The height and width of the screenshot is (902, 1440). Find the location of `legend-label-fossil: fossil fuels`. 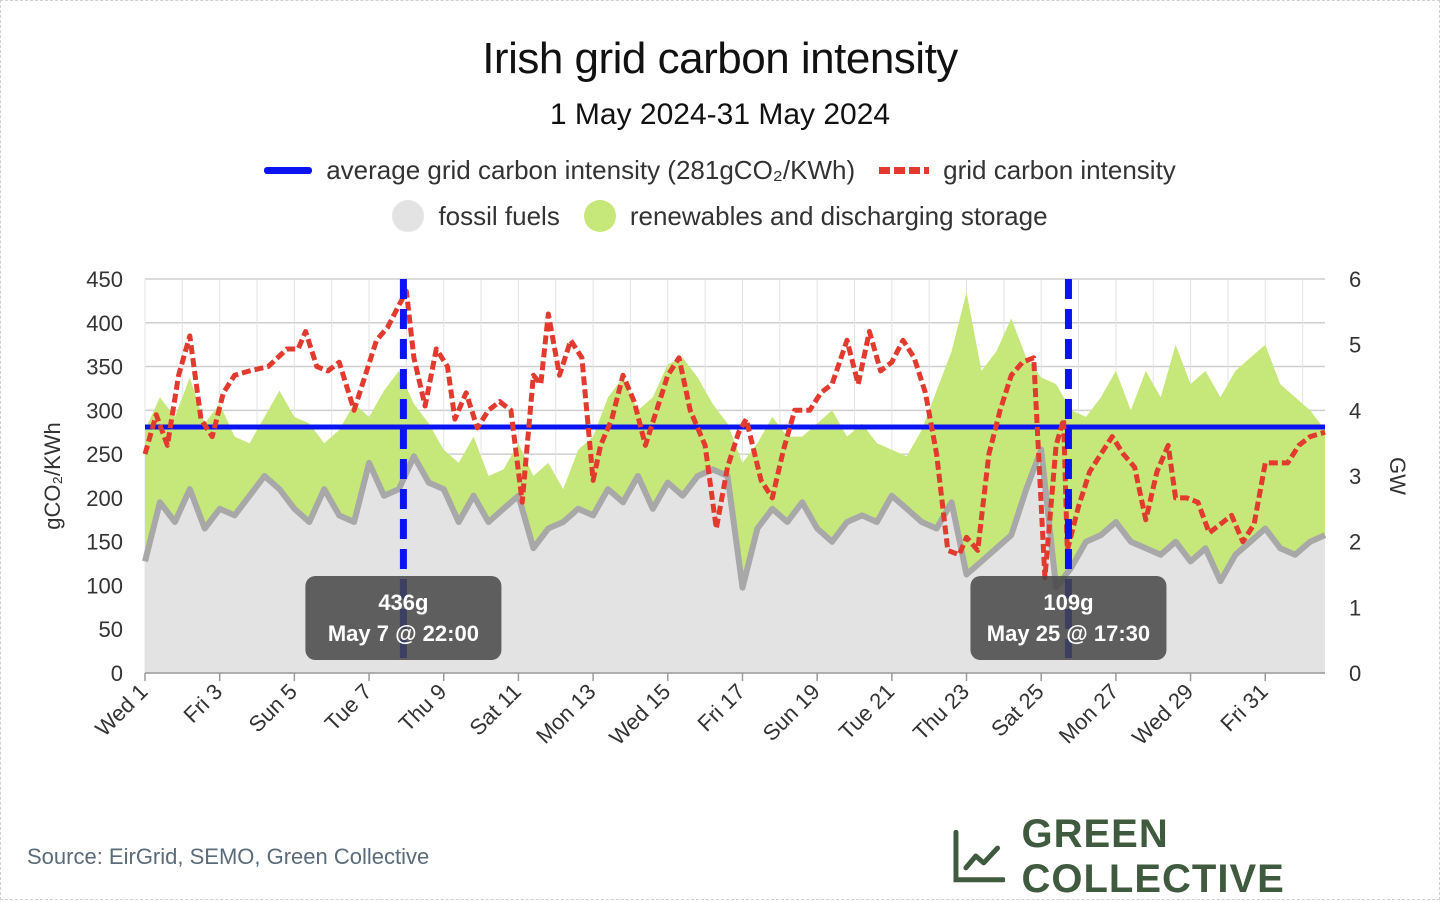

legend-label-fossil: fossil fuels is located at coordinates (499, 215).